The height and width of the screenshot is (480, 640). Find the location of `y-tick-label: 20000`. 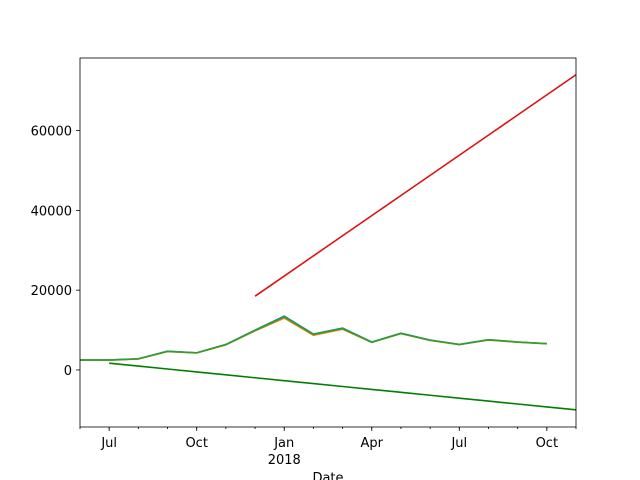

y-tick-label: 20000 is located at coordinates (51, 291).